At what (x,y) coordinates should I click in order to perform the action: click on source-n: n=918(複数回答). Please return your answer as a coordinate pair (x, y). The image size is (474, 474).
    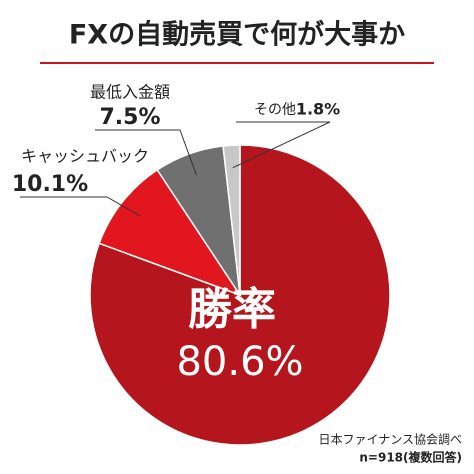
    Looking at the image, I should click on (410, 457).